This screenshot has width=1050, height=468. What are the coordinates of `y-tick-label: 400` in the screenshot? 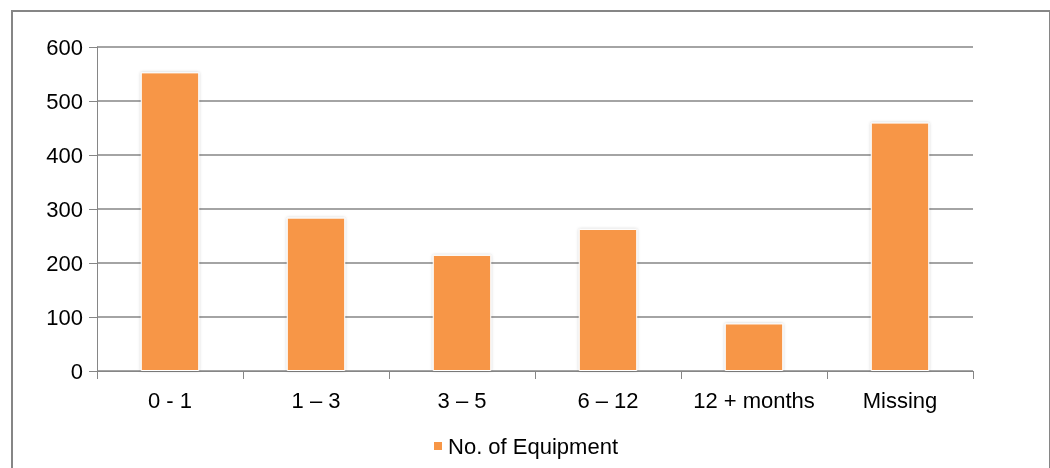 It's located at (64, 155).